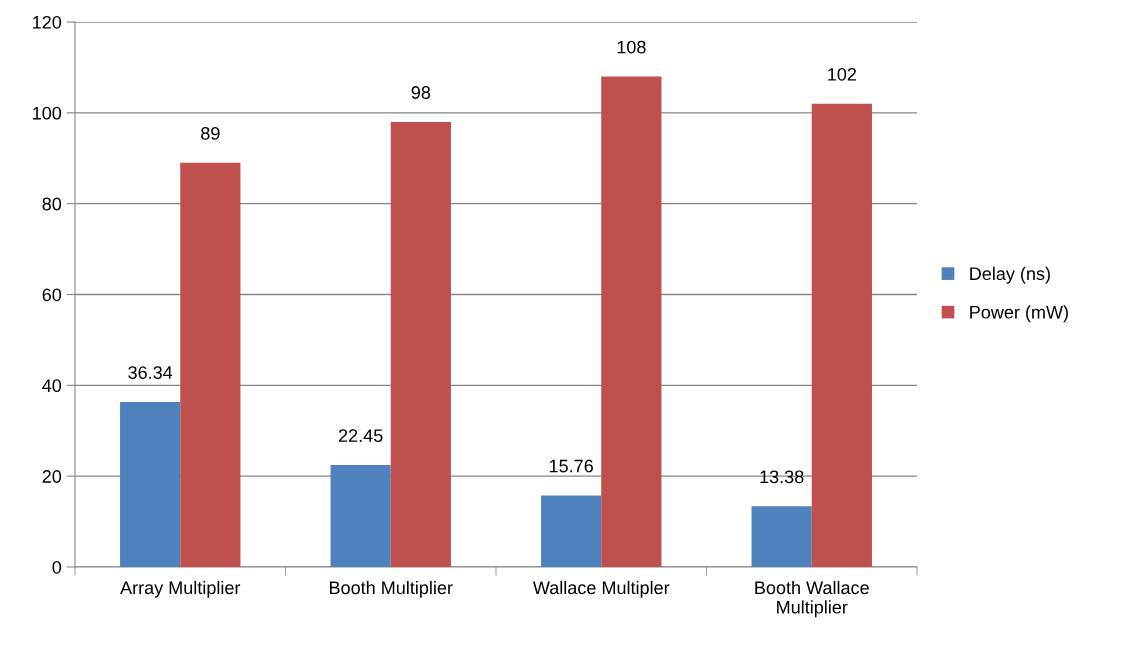  I want to click on y-tick-label: 20, so click(52, 476).